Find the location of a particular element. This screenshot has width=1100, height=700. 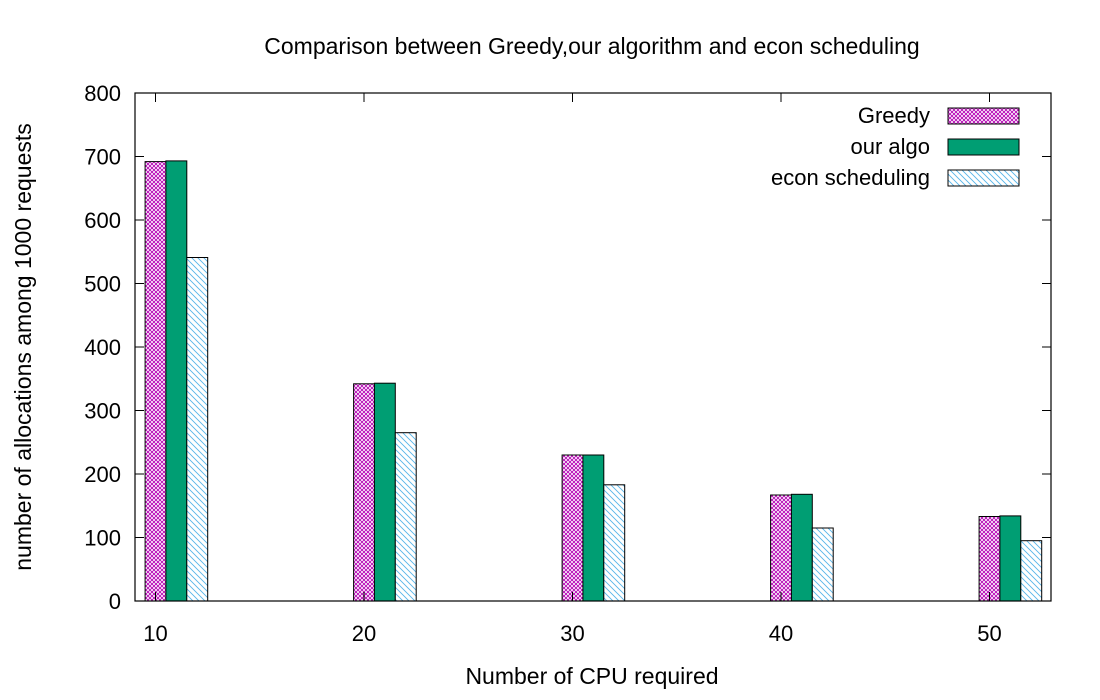

y-tick-label: 800 is located at coordinates (102, 93).